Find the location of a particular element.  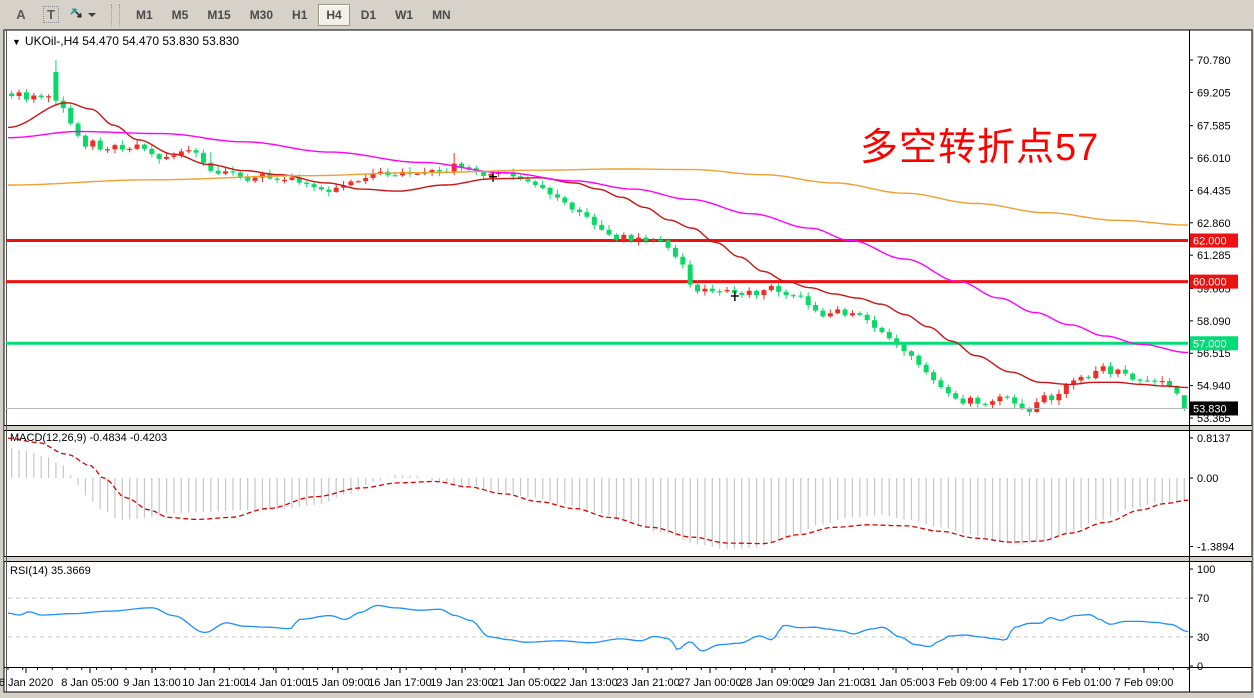

price-tick-label: 67.585 is located at coordinates (1214, 127).